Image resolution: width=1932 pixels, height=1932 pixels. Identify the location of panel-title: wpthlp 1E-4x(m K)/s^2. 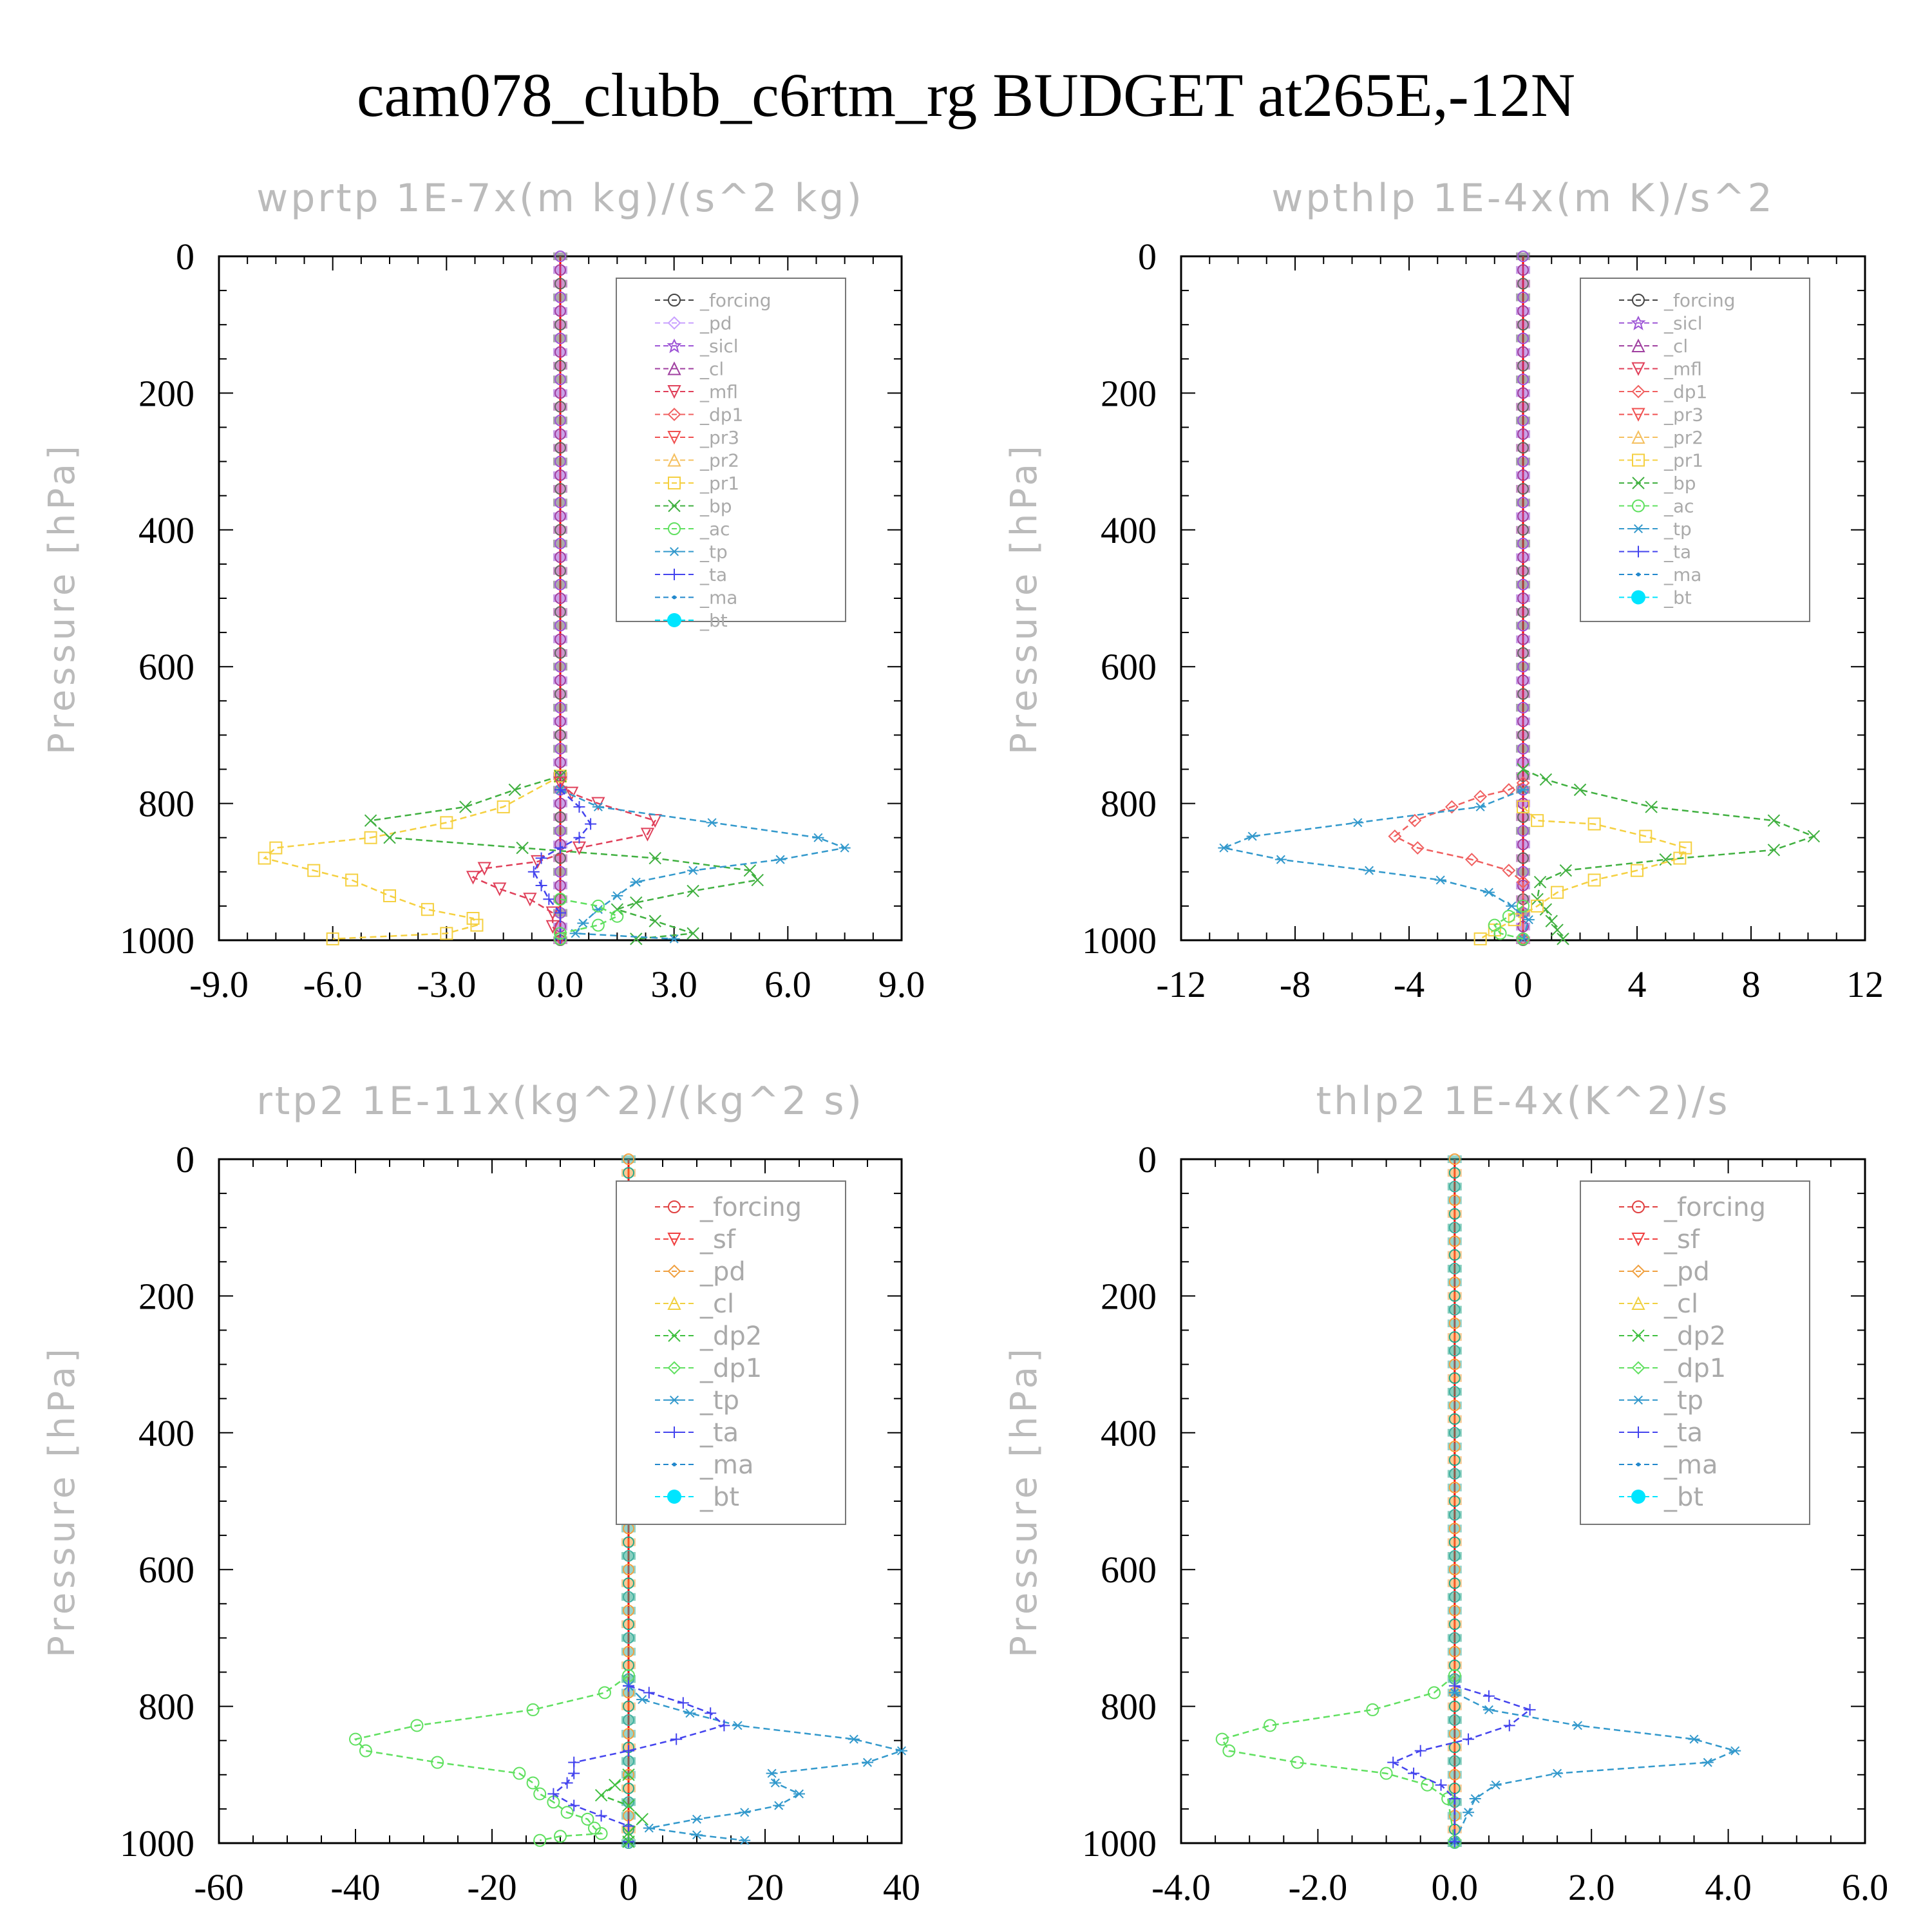
(1523, 199).